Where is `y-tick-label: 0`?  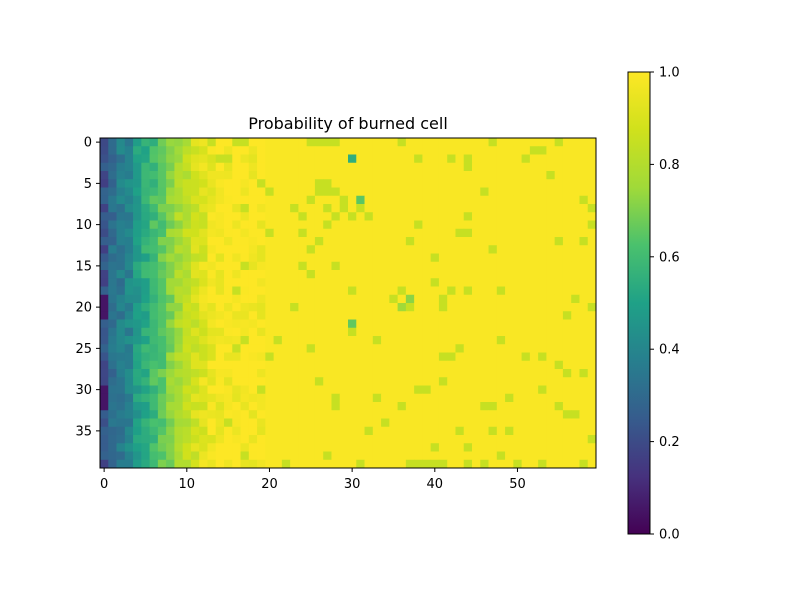 y-tick-label: 0 is located at coordinates (88, 143).